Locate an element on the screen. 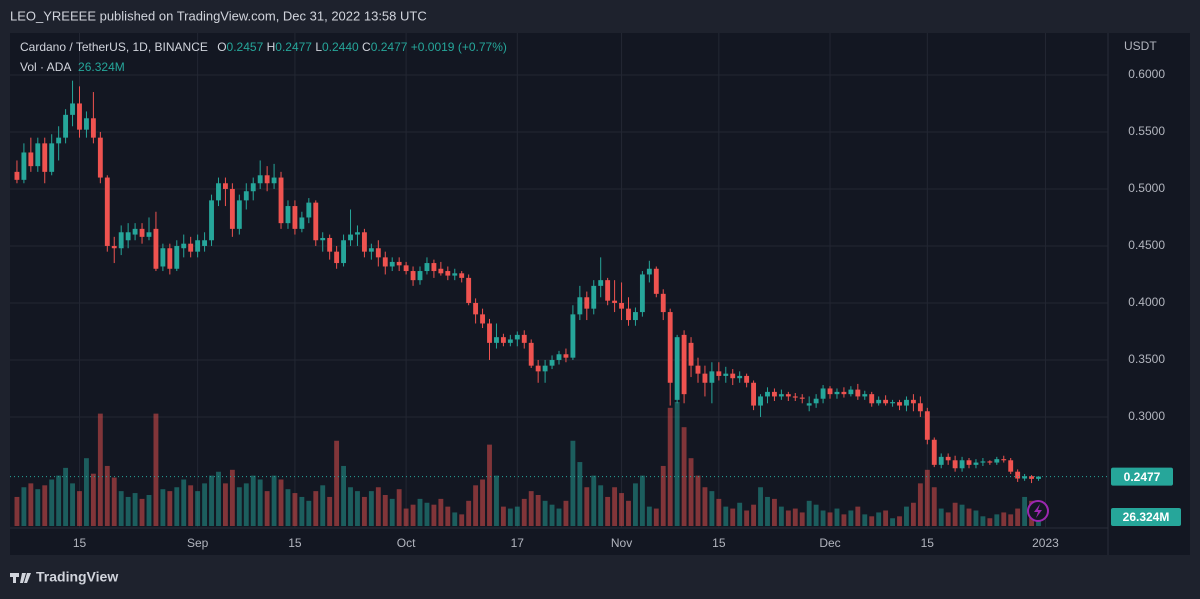 The height and width of the screenshot is (599, 1200). replay-icon is located at coordinates (1038, 511).